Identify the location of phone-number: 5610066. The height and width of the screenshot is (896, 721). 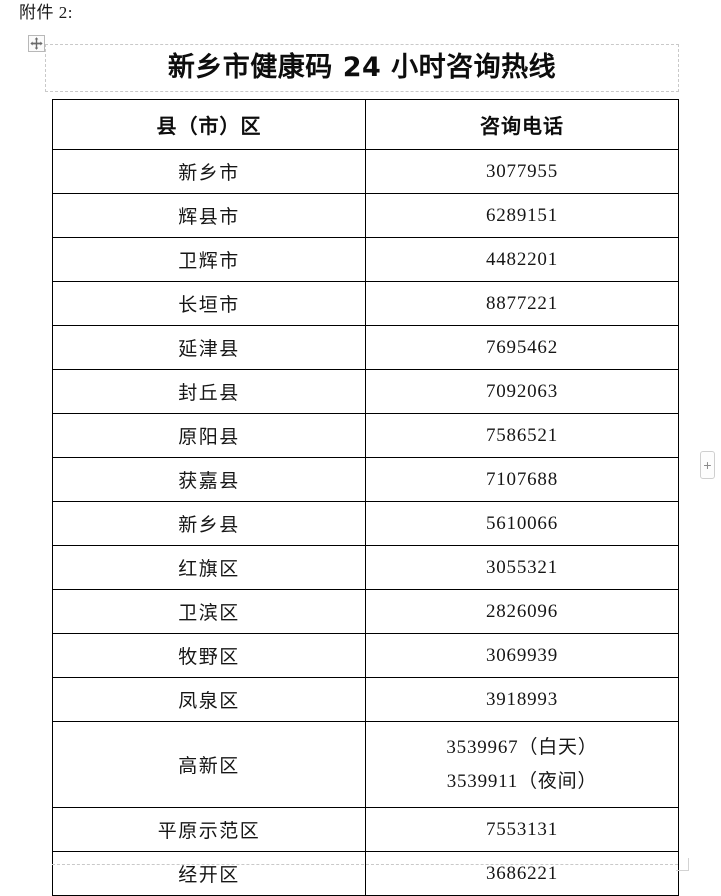
(522, 523).